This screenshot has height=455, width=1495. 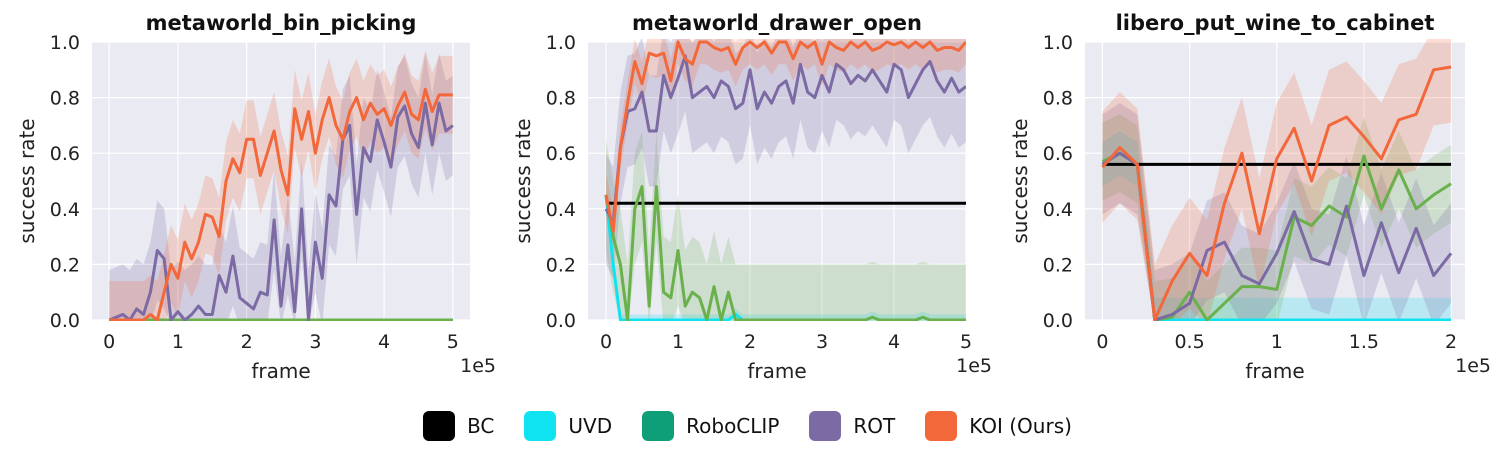 I want to click on plot-title: libero_put_wine_to_cabinet, so click(x=1275, y=23).